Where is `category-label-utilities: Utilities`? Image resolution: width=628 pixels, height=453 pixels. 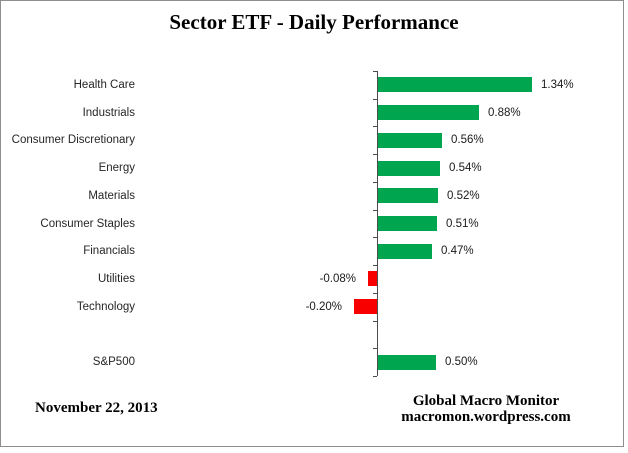 category-label-utilities: Utilities is located at coordinates (116, 279).